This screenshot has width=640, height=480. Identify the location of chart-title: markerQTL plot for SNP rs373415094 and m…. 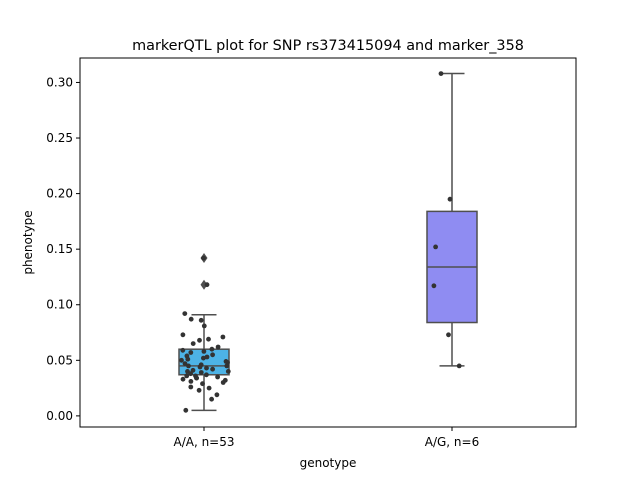
(328, 46).